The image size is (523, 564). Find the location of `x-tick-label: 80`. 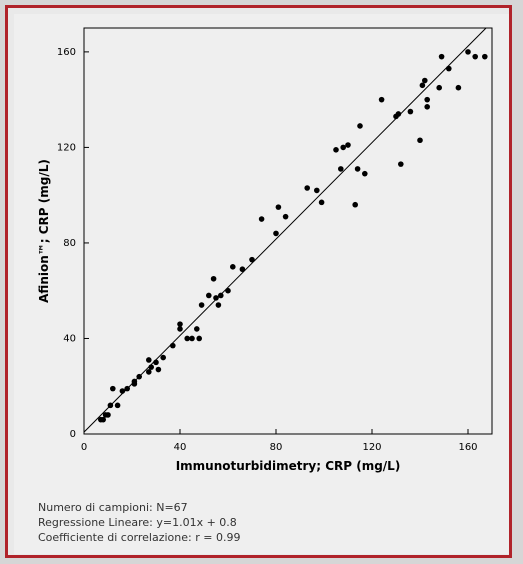

x-tick-label: 80 is located at coordinates (276, 447).